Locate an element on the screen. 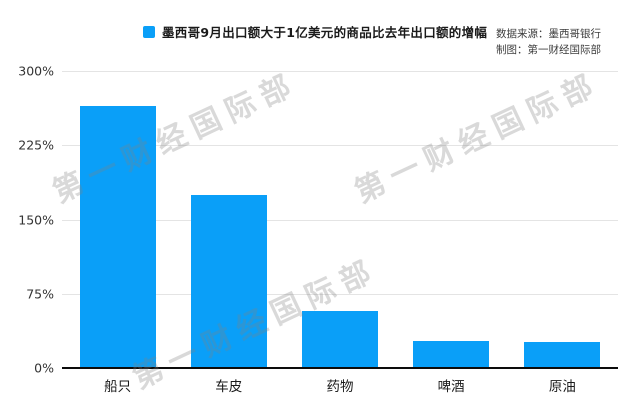 This screenshot has height=400, width=640. x-axis-labels: 船只 车皮 药物 啤酒 原油 is located at coordinates (340, 385).